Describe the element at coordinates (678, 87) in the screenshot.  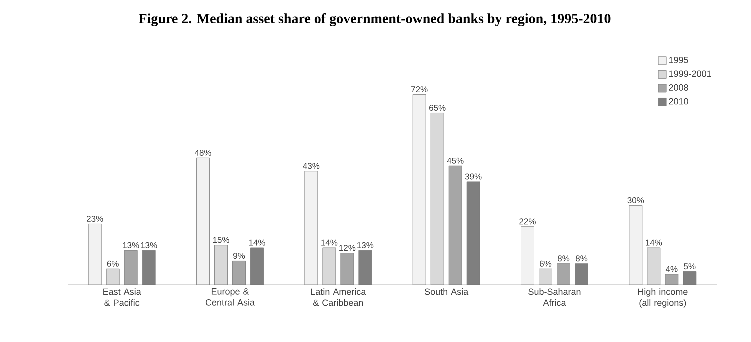
I see `legend-label: 2008` at that location.